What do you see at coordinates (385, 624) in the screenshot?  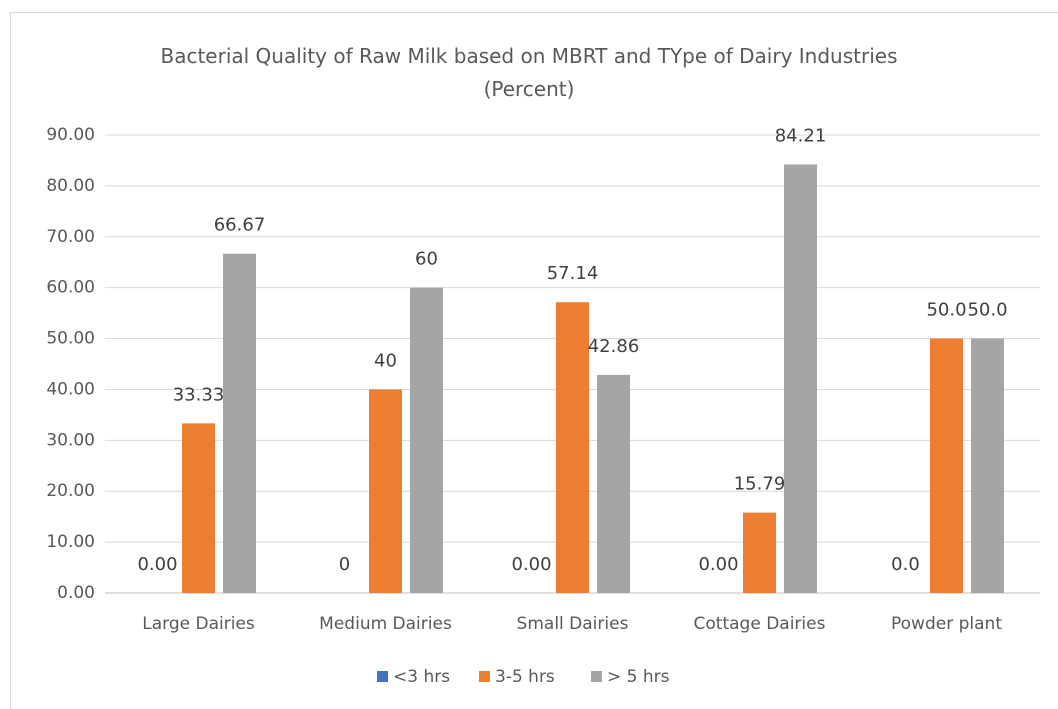 I see `x-tick-label: Medium Dairies` at bounding box center [385, 624].